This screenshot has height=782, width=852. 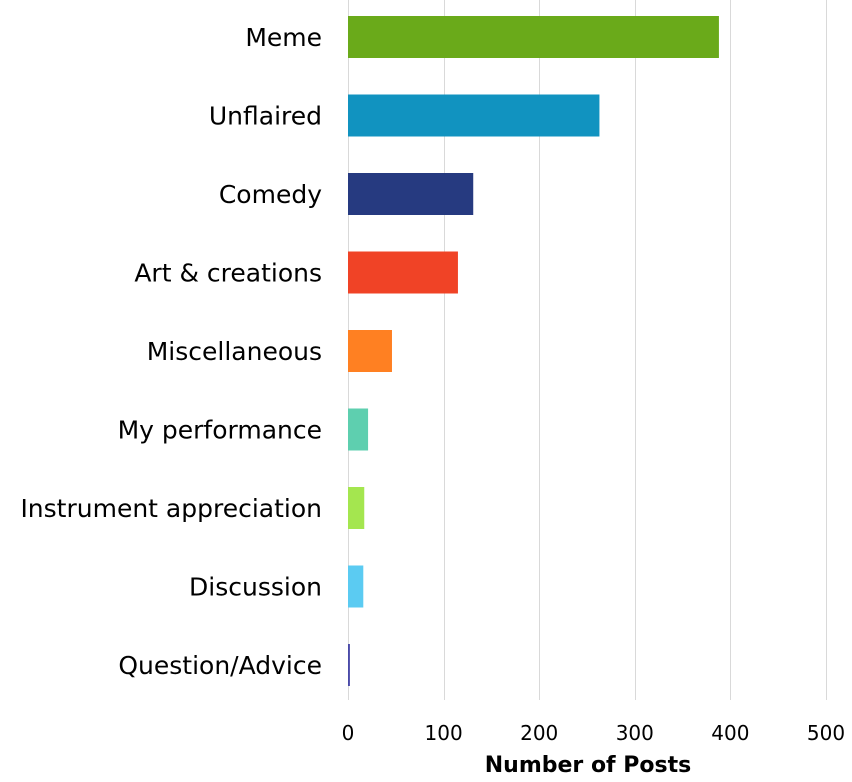 I want to click on category-label: Unflaired, so click(x=265, y=116).